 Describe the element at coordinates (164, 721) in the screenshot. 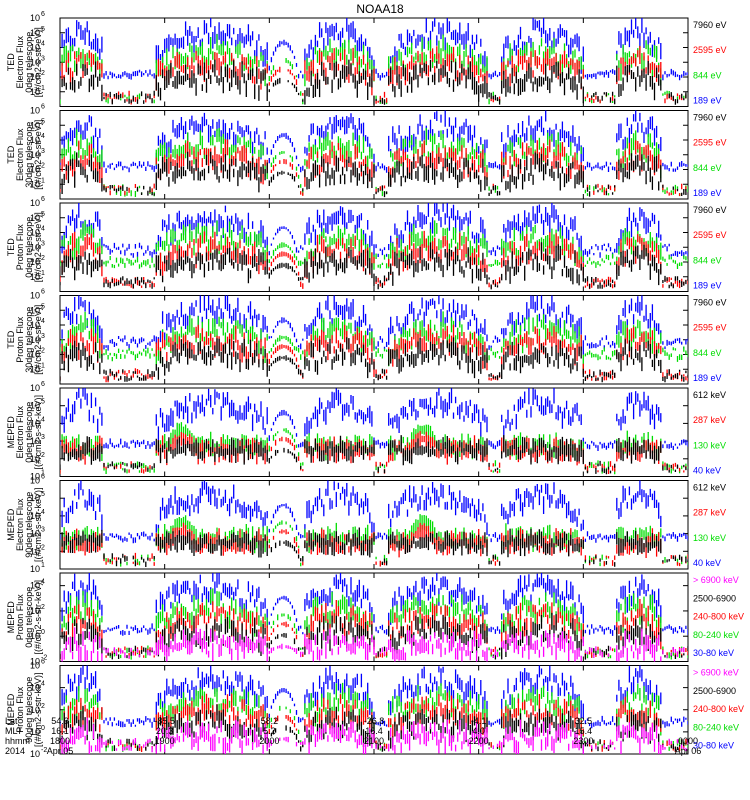

I see `footer-value: -85.5` at that location.